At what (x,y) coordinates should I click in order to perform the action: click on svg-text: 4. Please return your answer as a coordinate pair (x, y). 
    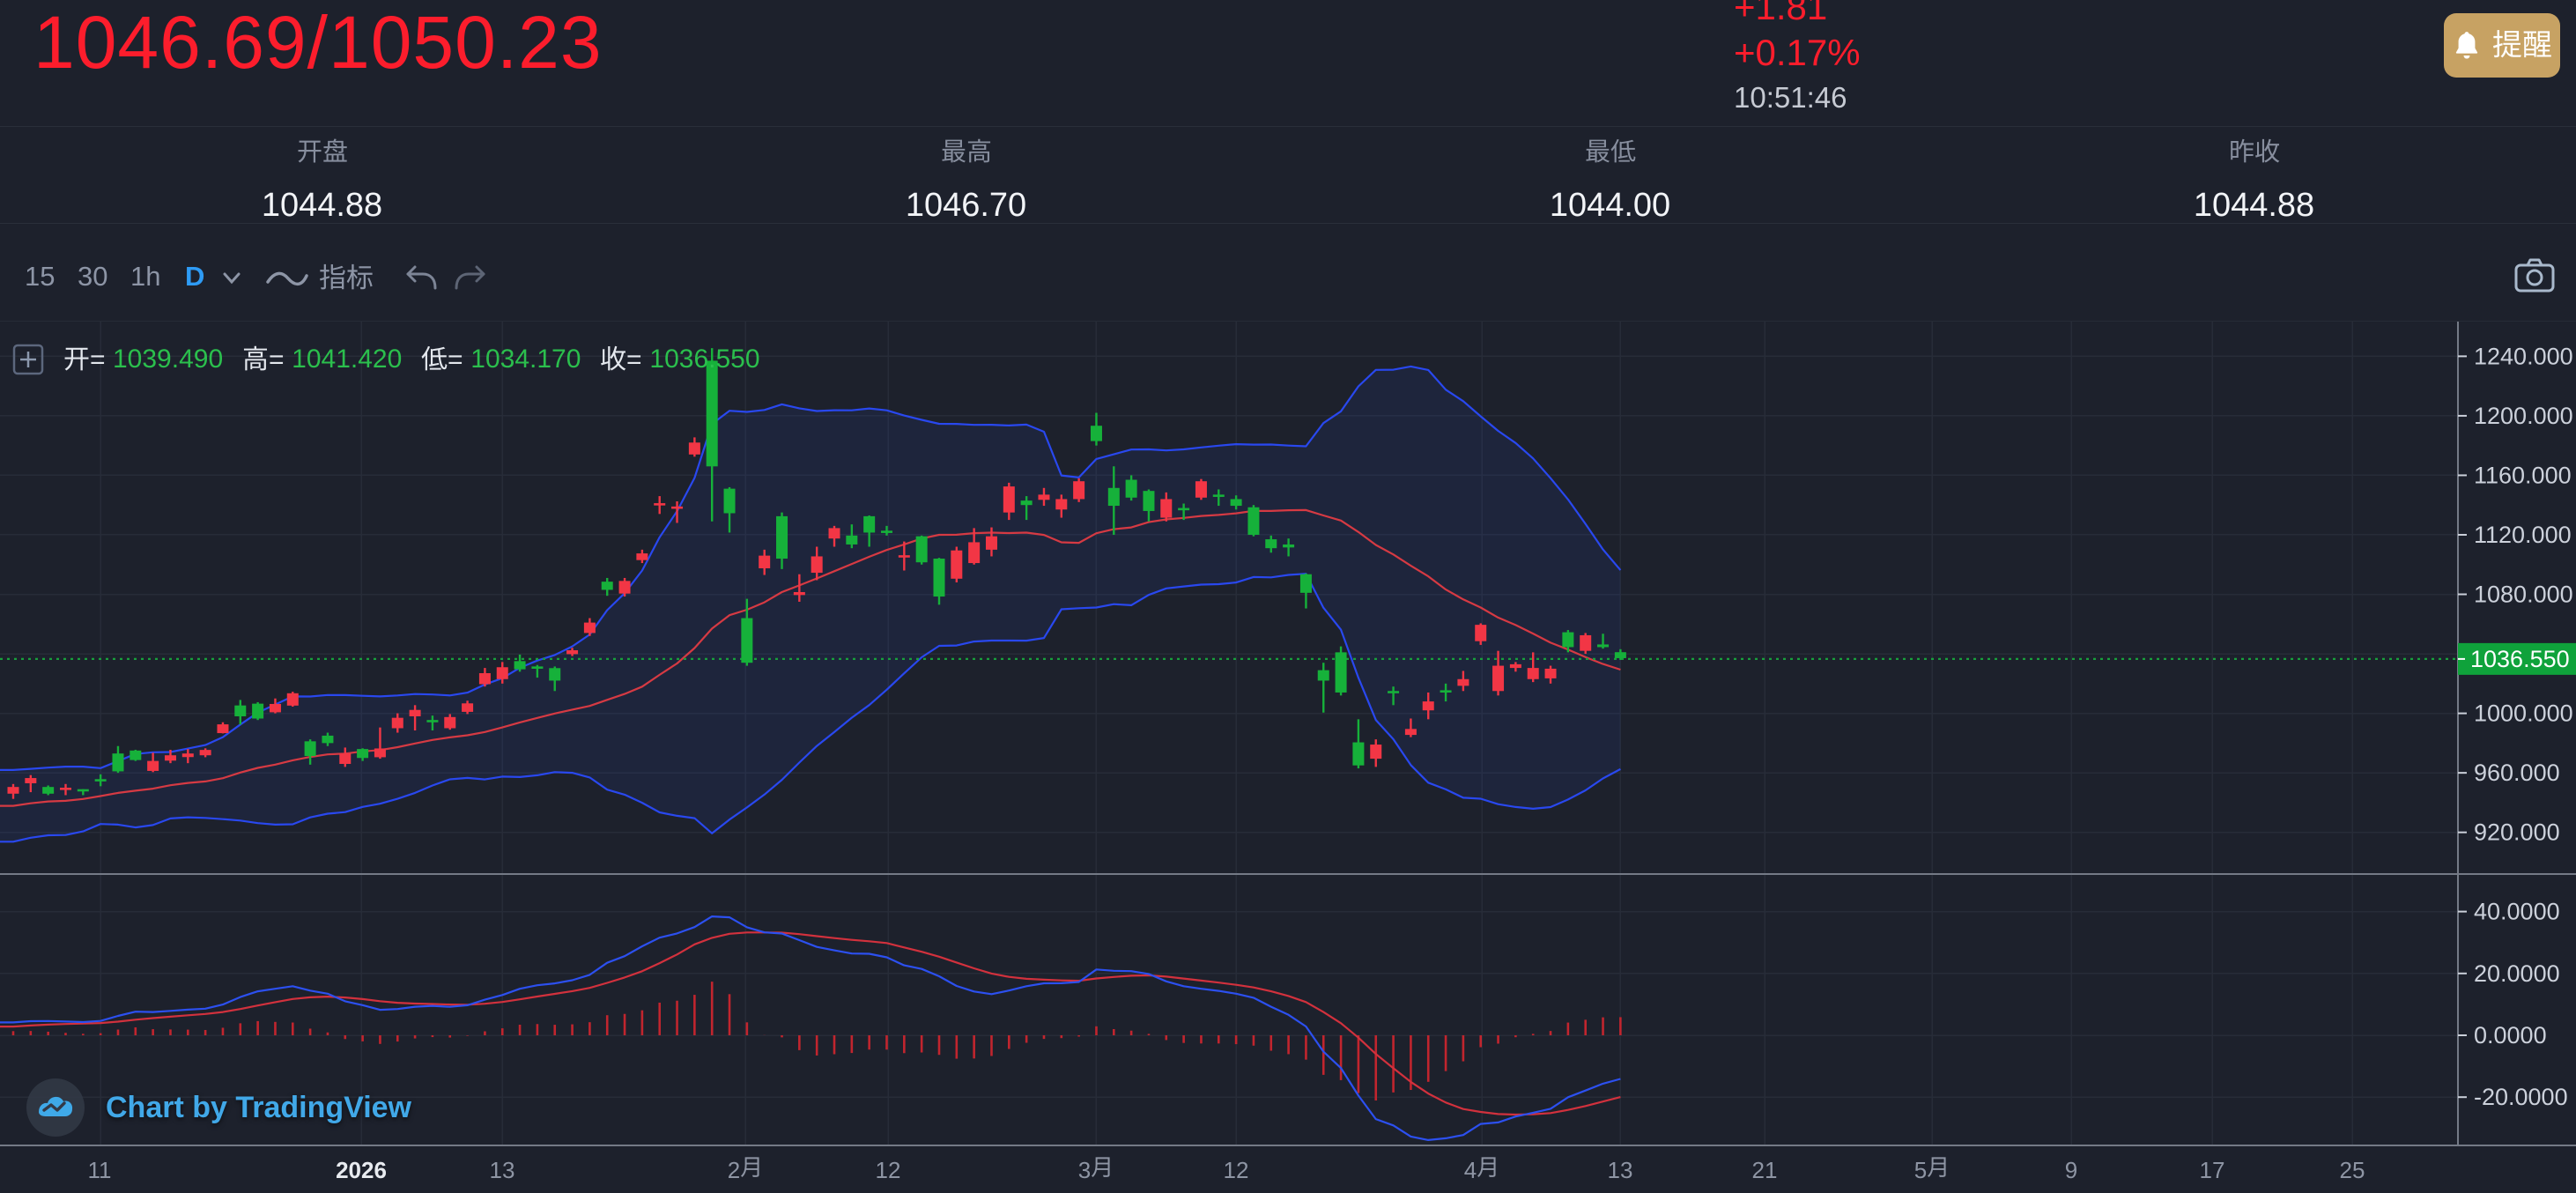
    Looking at the image, I should click on (1470, 1170).